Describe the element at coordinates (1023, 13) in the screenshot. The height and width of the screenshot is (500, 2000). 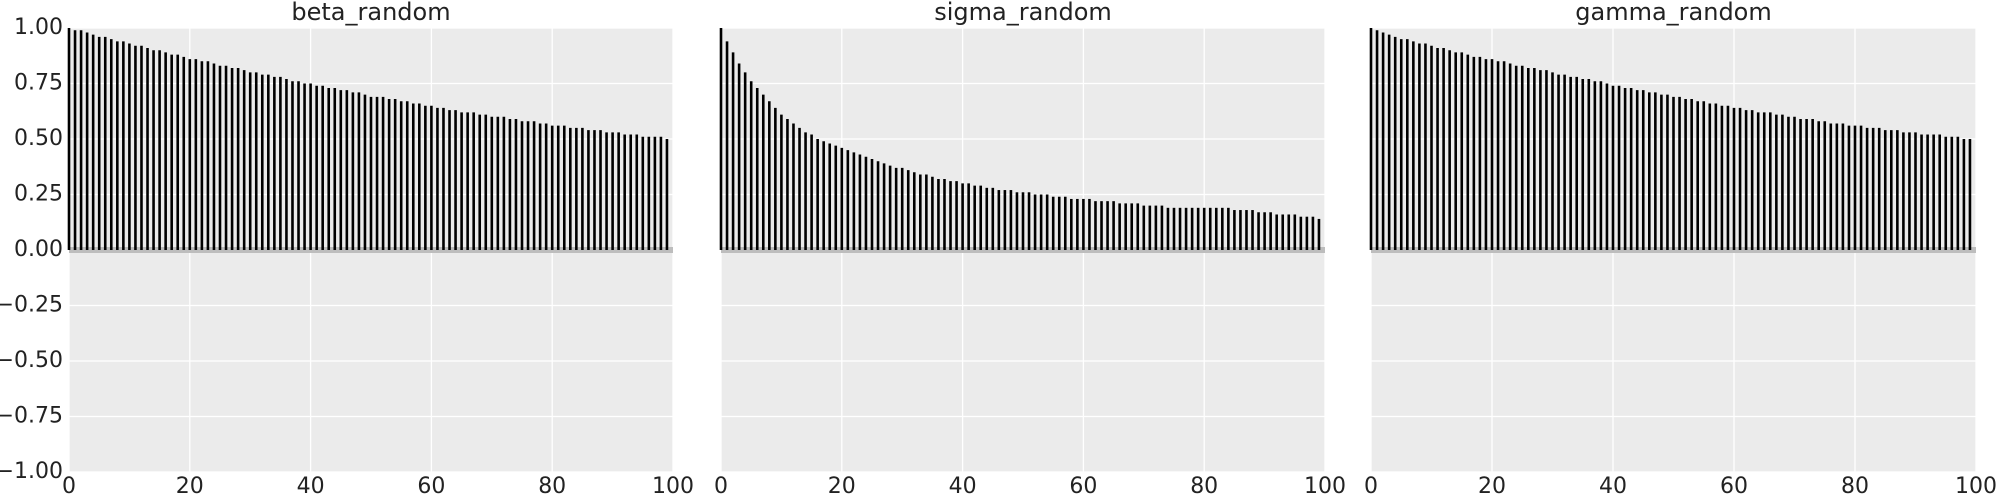
I see `chart-title: sigma_random` at that location.